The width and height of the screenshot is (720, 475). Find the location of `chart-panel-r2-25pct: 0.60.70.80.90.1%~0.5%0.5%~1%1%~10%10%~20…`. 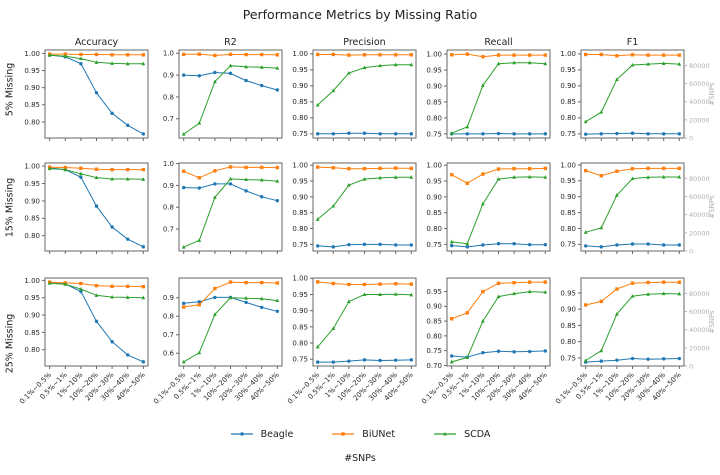

chart-panel-r2-25pct: 0.60.70.80.90.1%~0.5%0.5%~1%1%~10%10%~20… is located at coordinates (217, 341).